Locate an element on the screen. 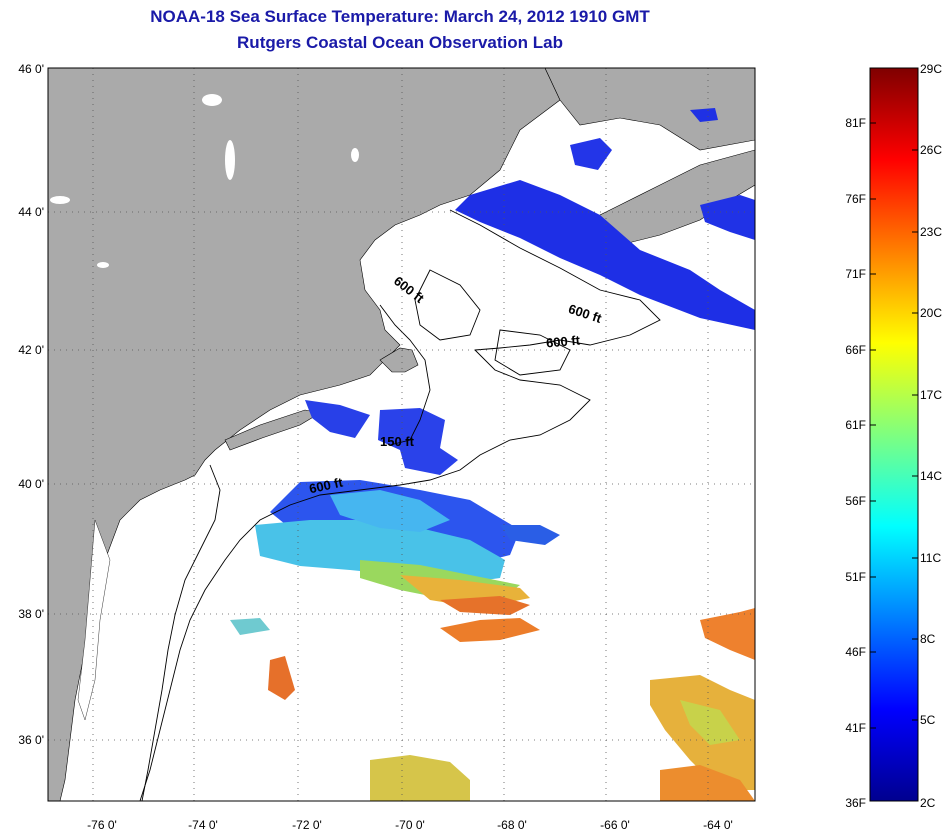 The width and height of the screenshot is (944, 840). lat-label-44: 44 0' is located at coordinates (31, 212).